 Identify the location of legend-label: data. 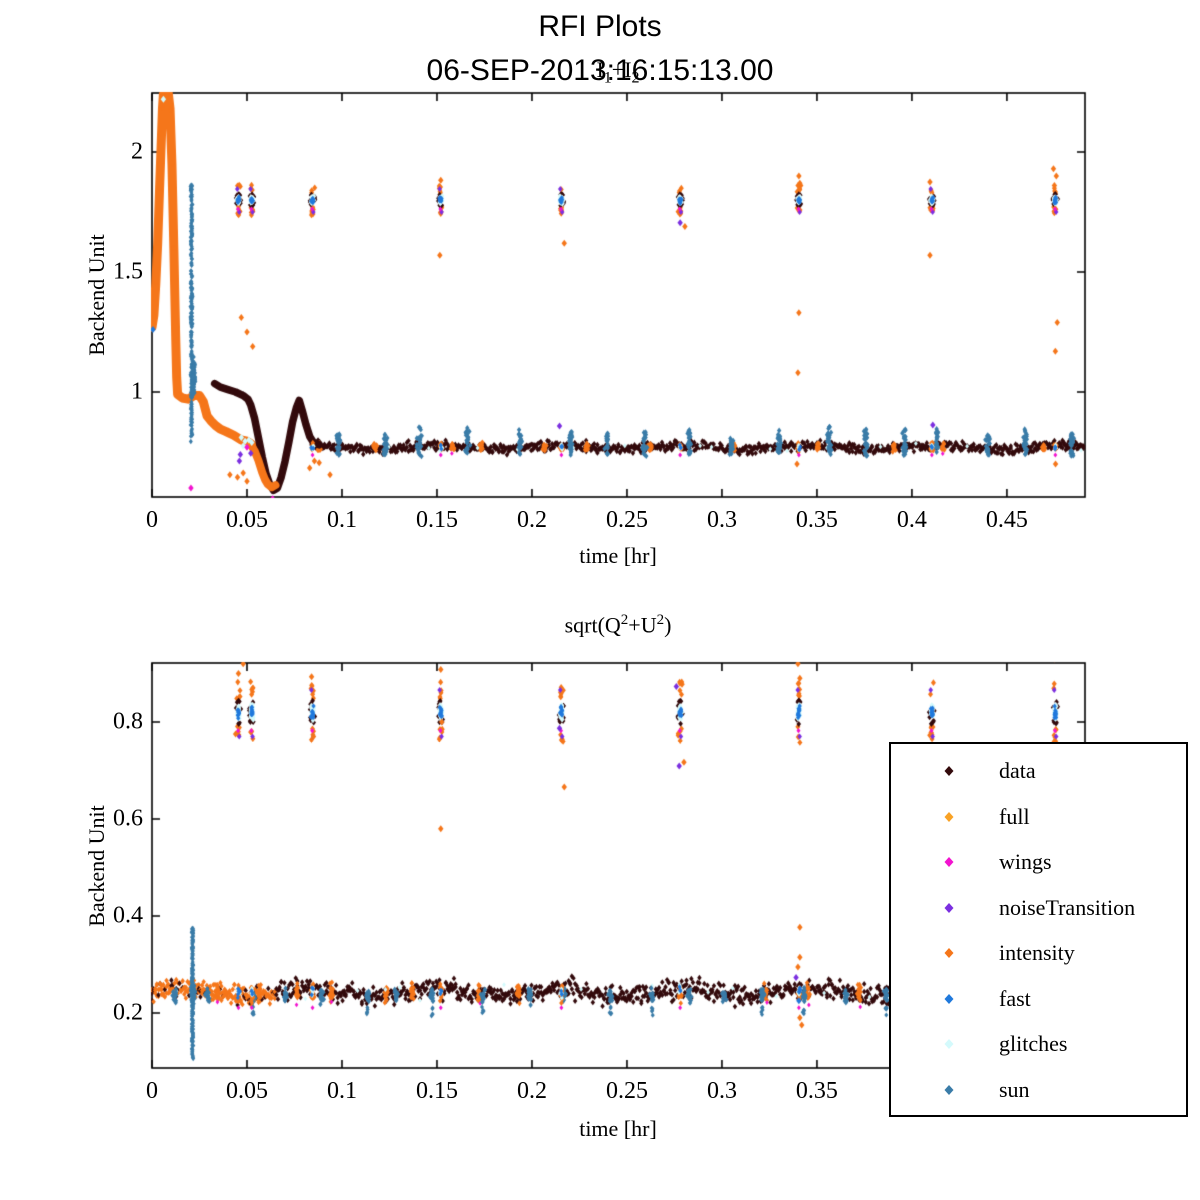
(1017, 770).